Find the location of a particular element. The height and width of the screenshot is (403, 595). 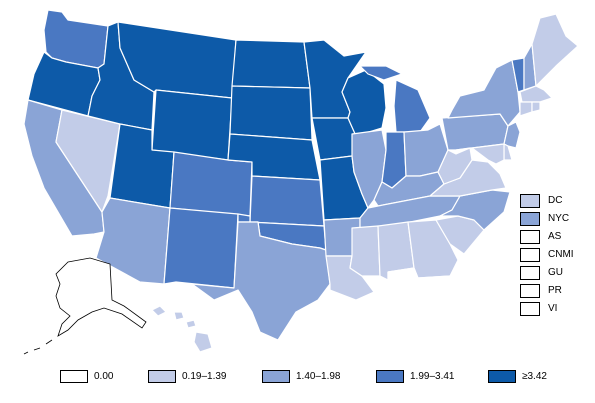

territory-label-nyc: NYC is located at coordinates (559, 218).